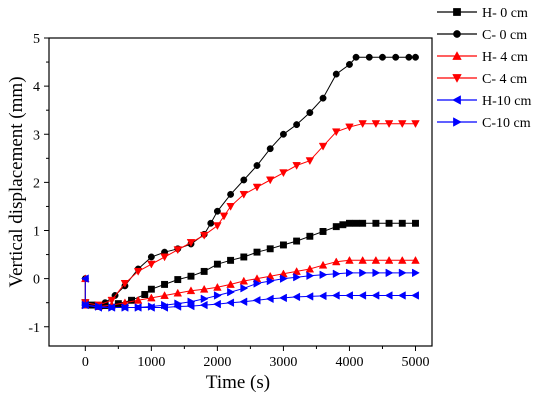 This screenshot has height=401, width=550. I want to click on legend-item: H- 4 cm, so click(482, 57).